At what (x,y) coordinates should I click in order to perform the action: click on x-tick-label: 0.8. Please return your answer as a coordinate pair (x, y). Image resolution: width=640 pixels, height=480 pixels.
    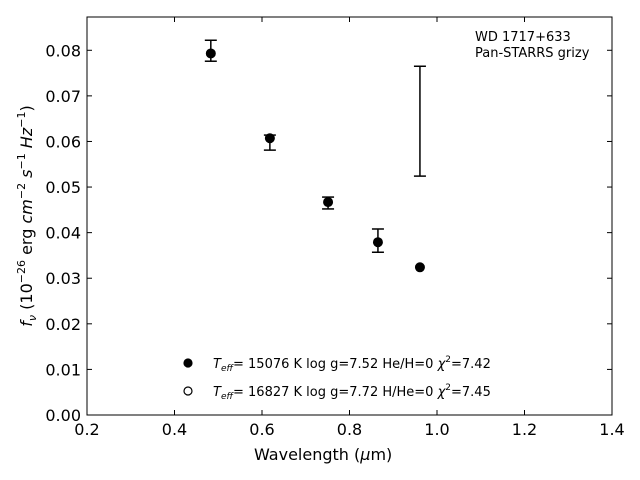
    Looking at the image, I should click on (349, 429).